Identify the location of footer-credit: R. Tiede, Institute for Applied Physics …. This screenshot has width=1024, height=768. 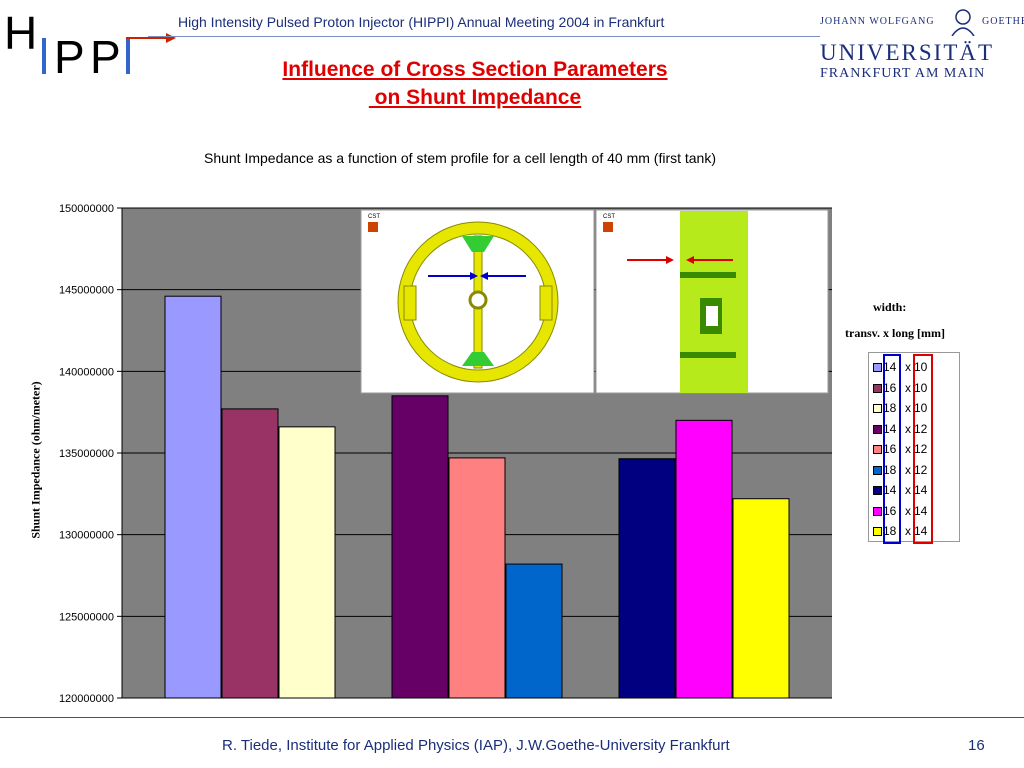
(476, 745).